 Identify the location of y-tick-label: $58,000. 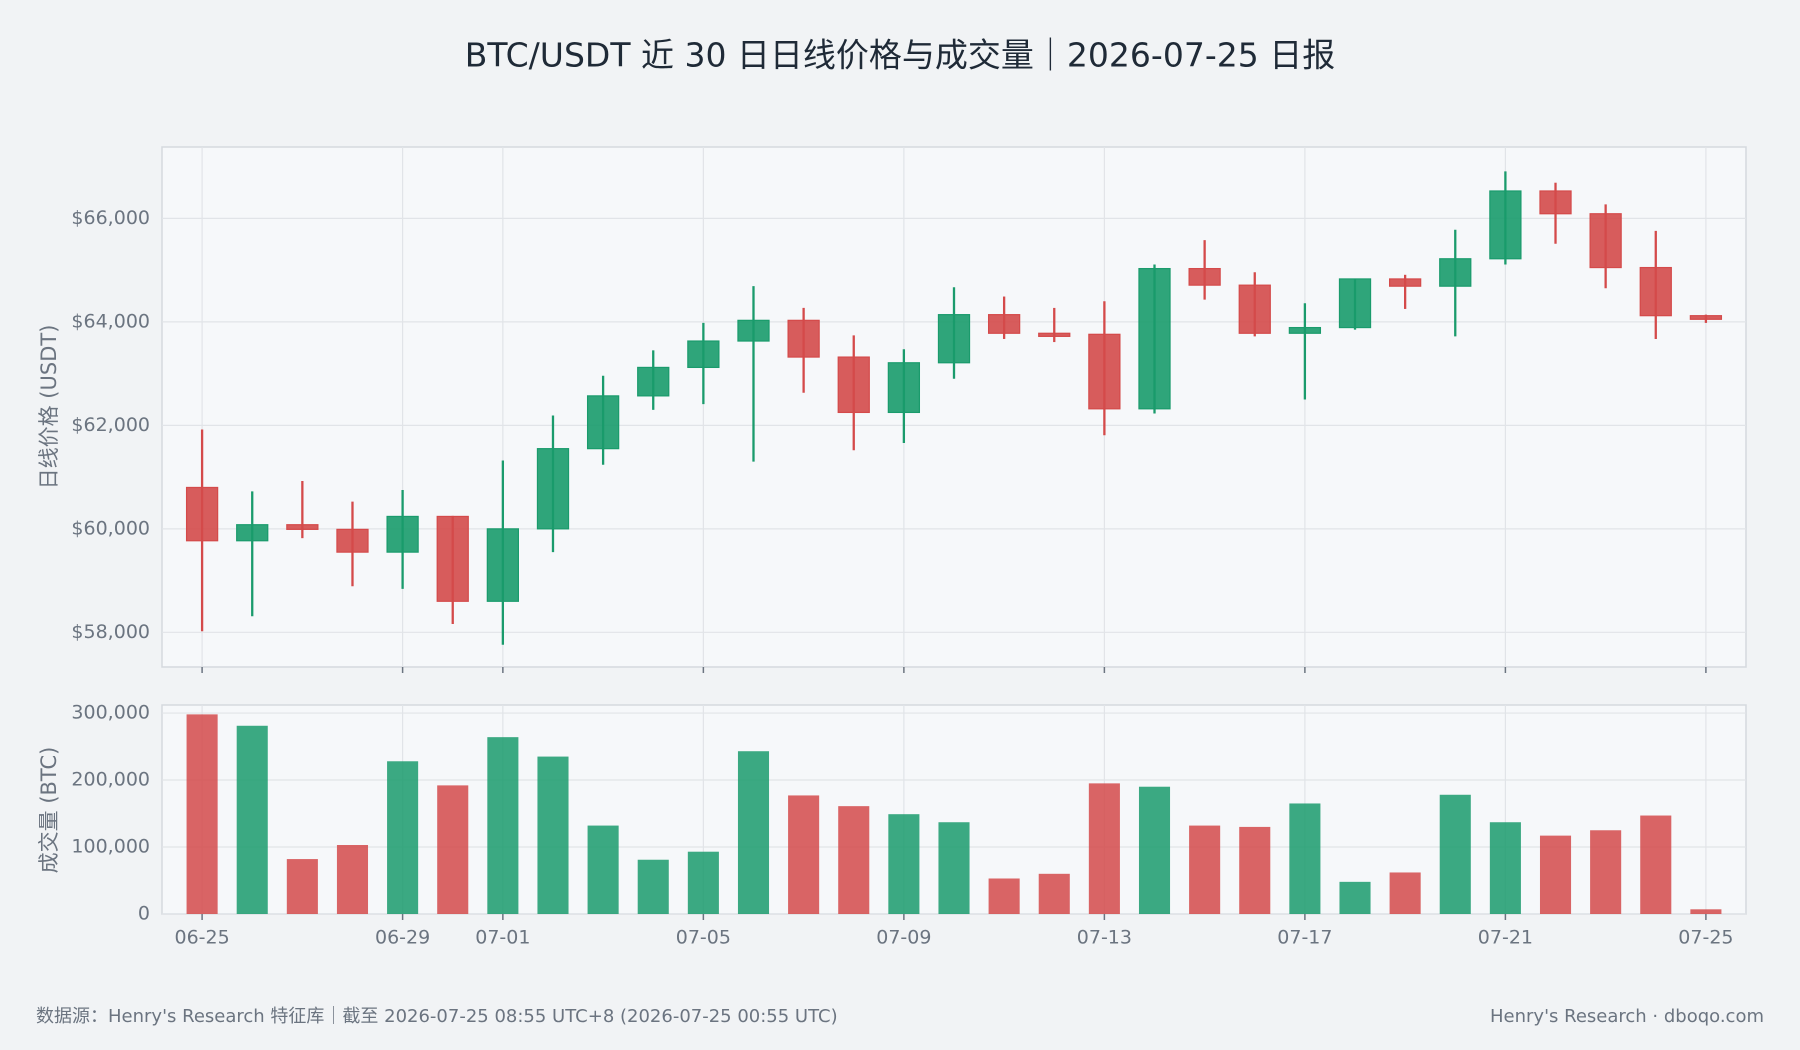
(110, 632).